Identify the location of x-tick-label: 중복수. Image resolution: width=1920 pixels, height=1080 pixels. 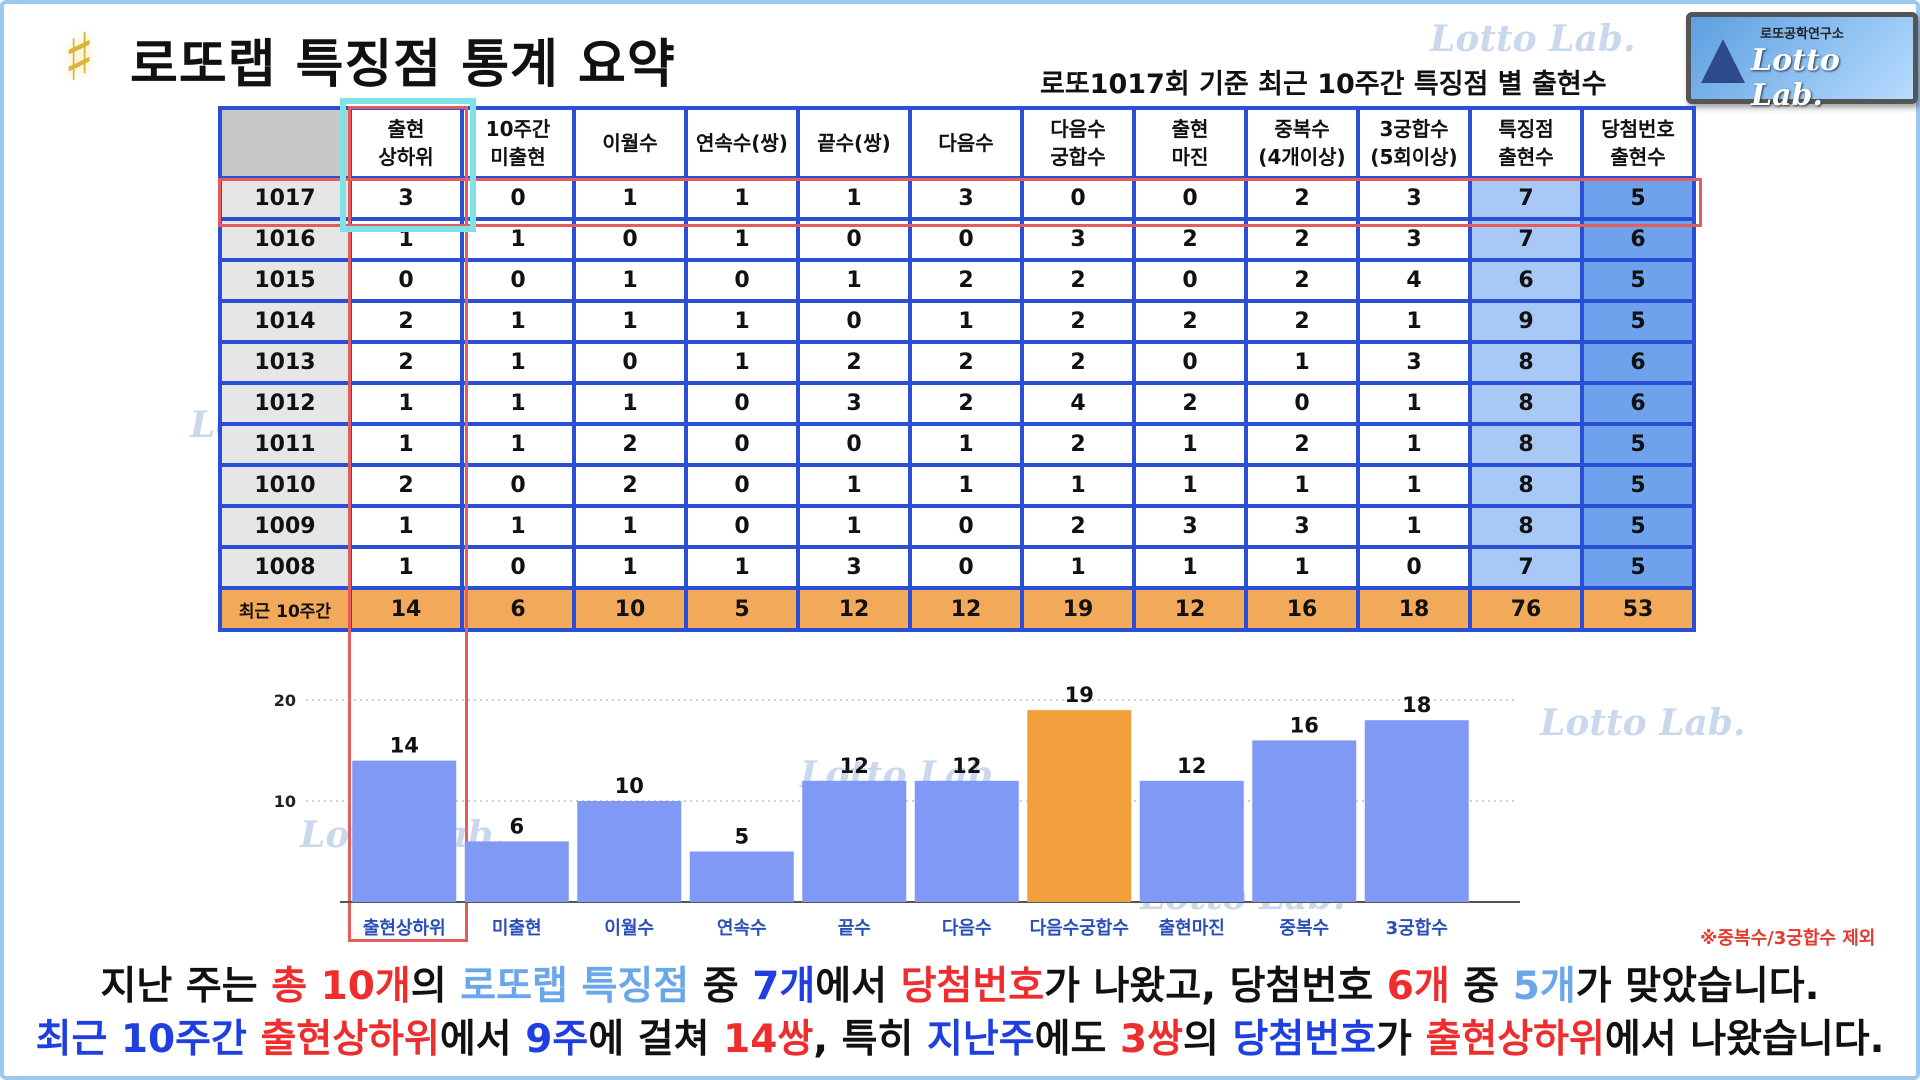
(1304, 928).